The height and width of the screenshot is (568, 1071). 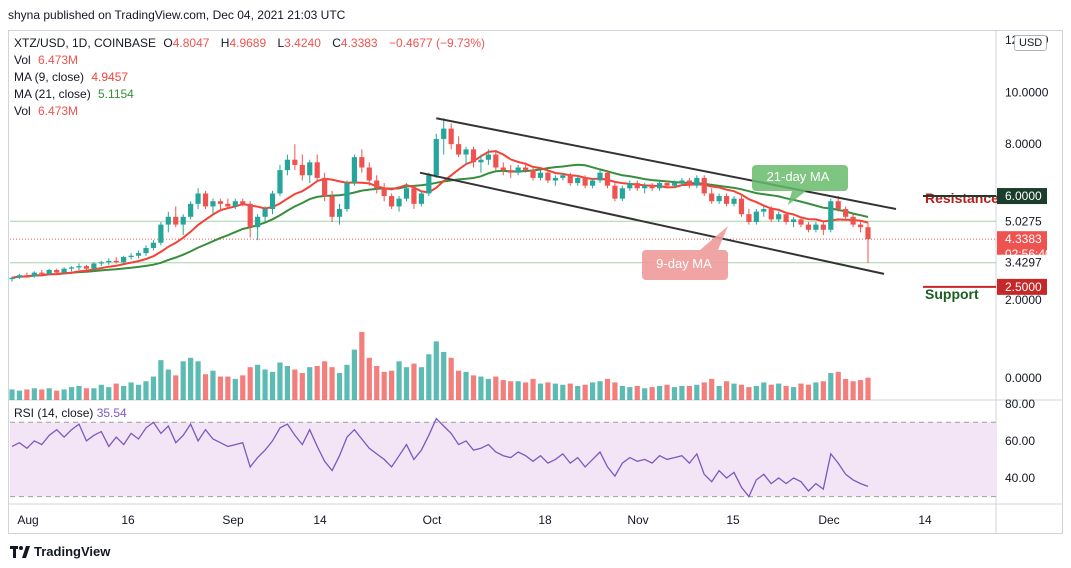 What do you see at coordinates (1020, 478) in the screenshot?
I see `rsi-axis-tick: 40.00` at bounding box center [1020, 478].